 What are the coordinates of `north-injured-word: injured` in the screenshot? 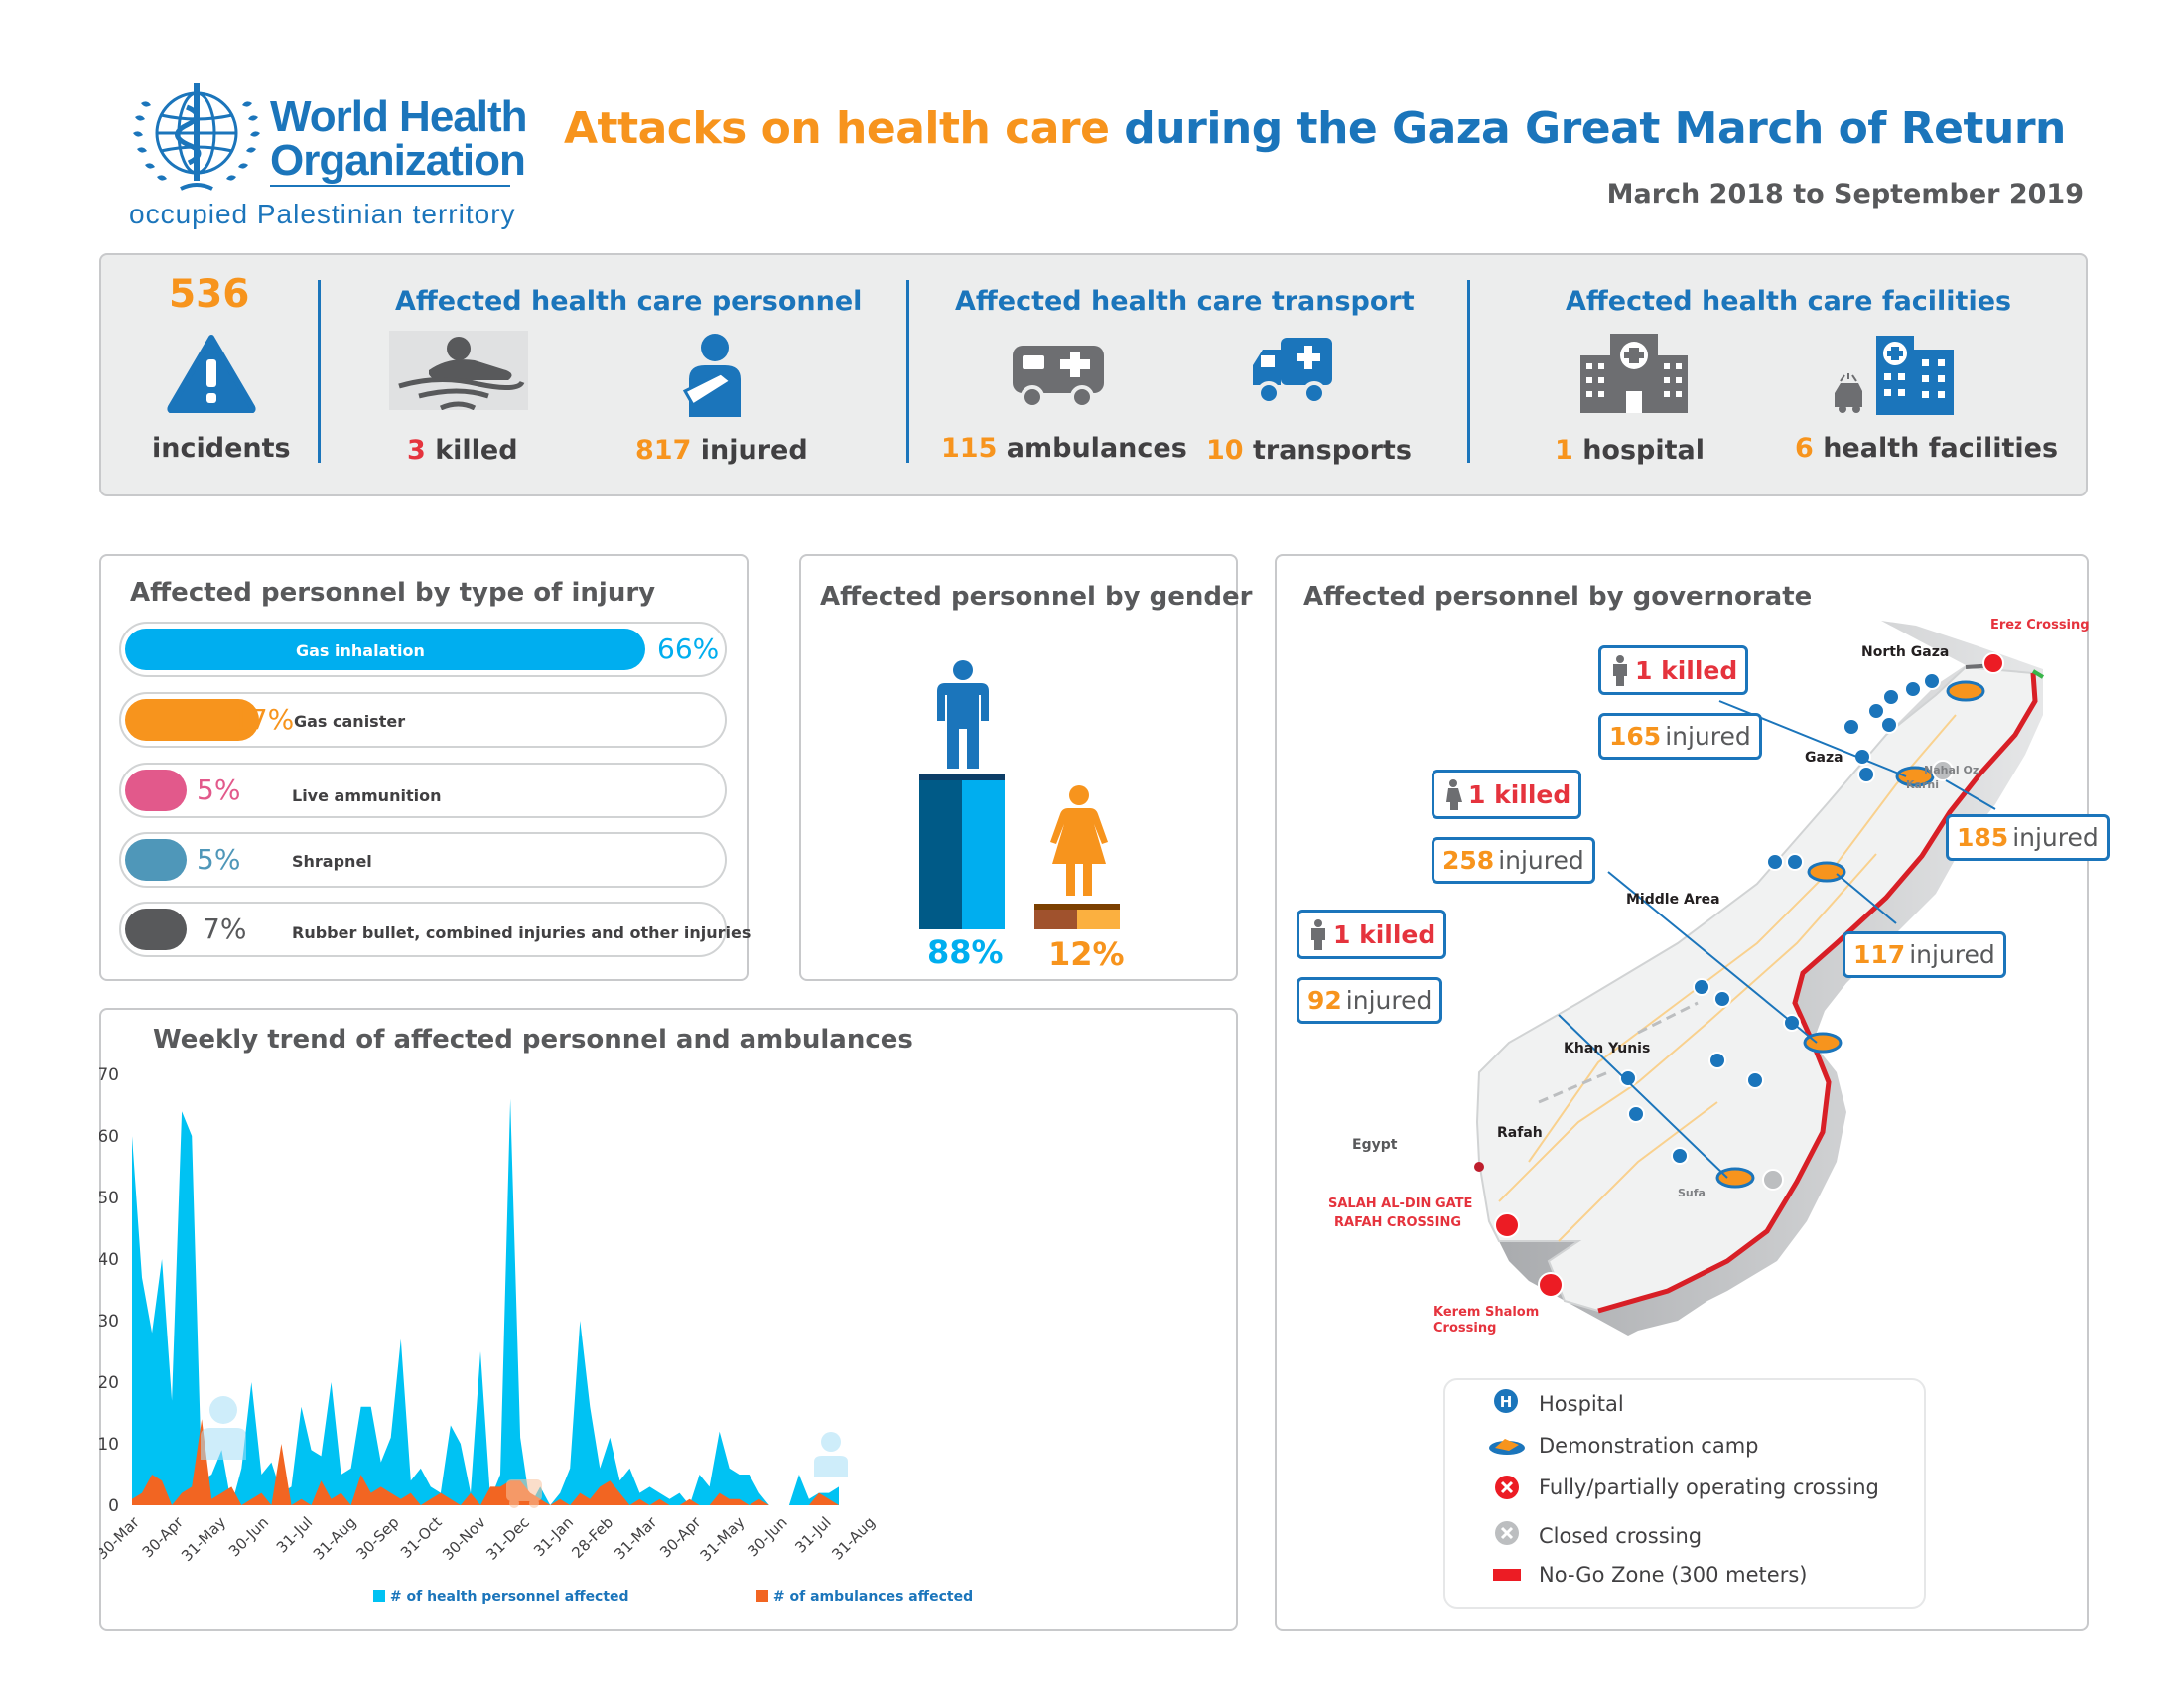 It's located at (1708, 736).